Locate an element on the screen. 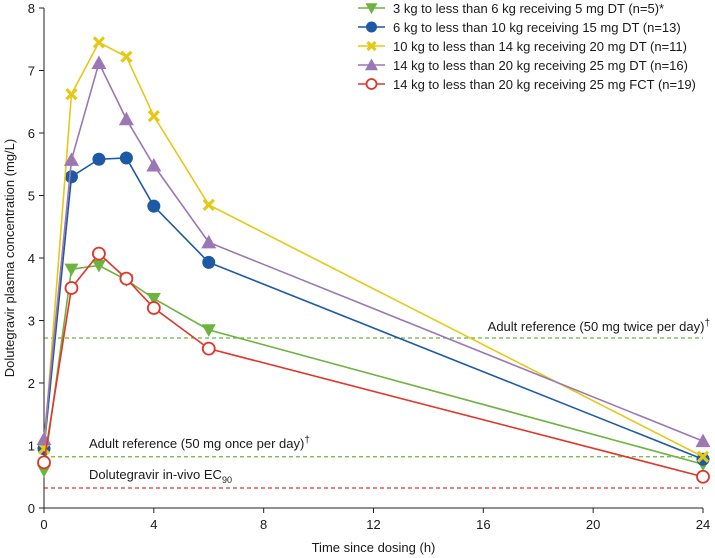  y-tick-label: 4 is located at coordinates (31, 258).